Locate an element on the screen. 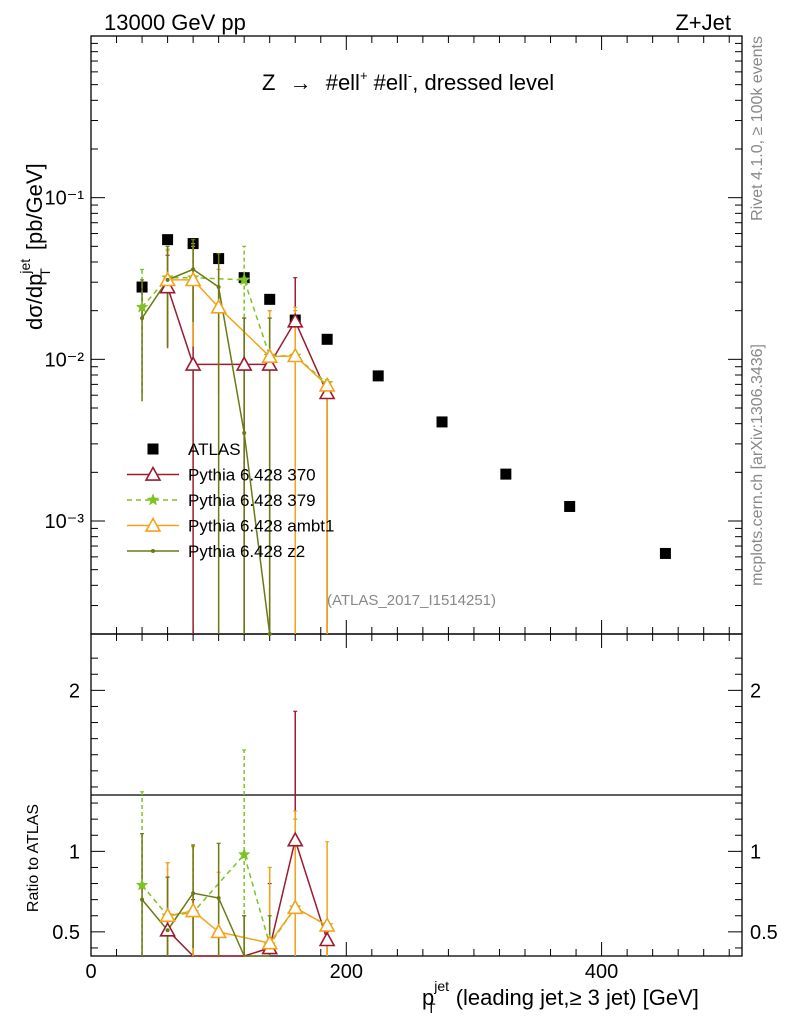 The width and height of the screenshot is (786, 1024). xlabel-sup: jet is located at coordinates (441, 986).